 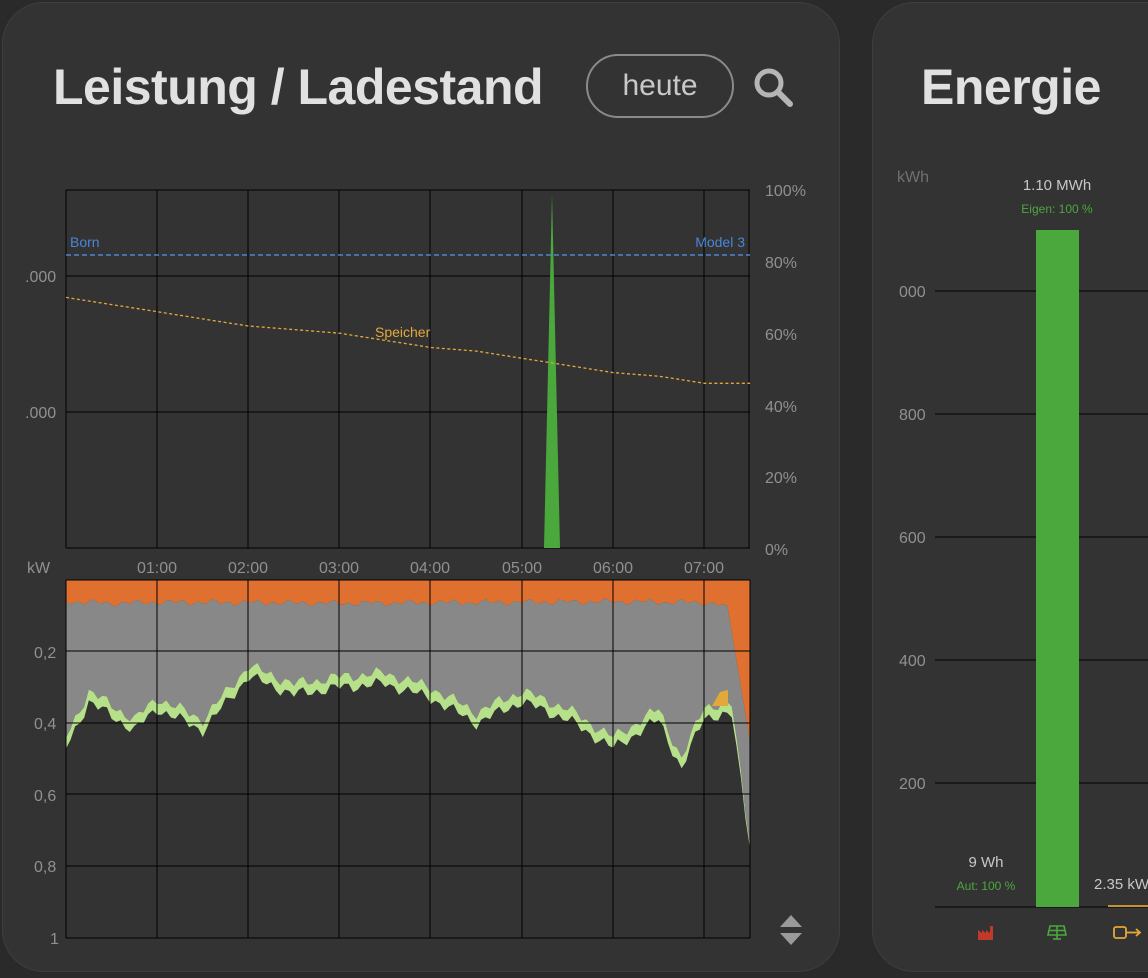 What do you see at coordinates (791, 930) in the screenshot?
I see `sort-updown-icon` at bounding box center [791, 930].